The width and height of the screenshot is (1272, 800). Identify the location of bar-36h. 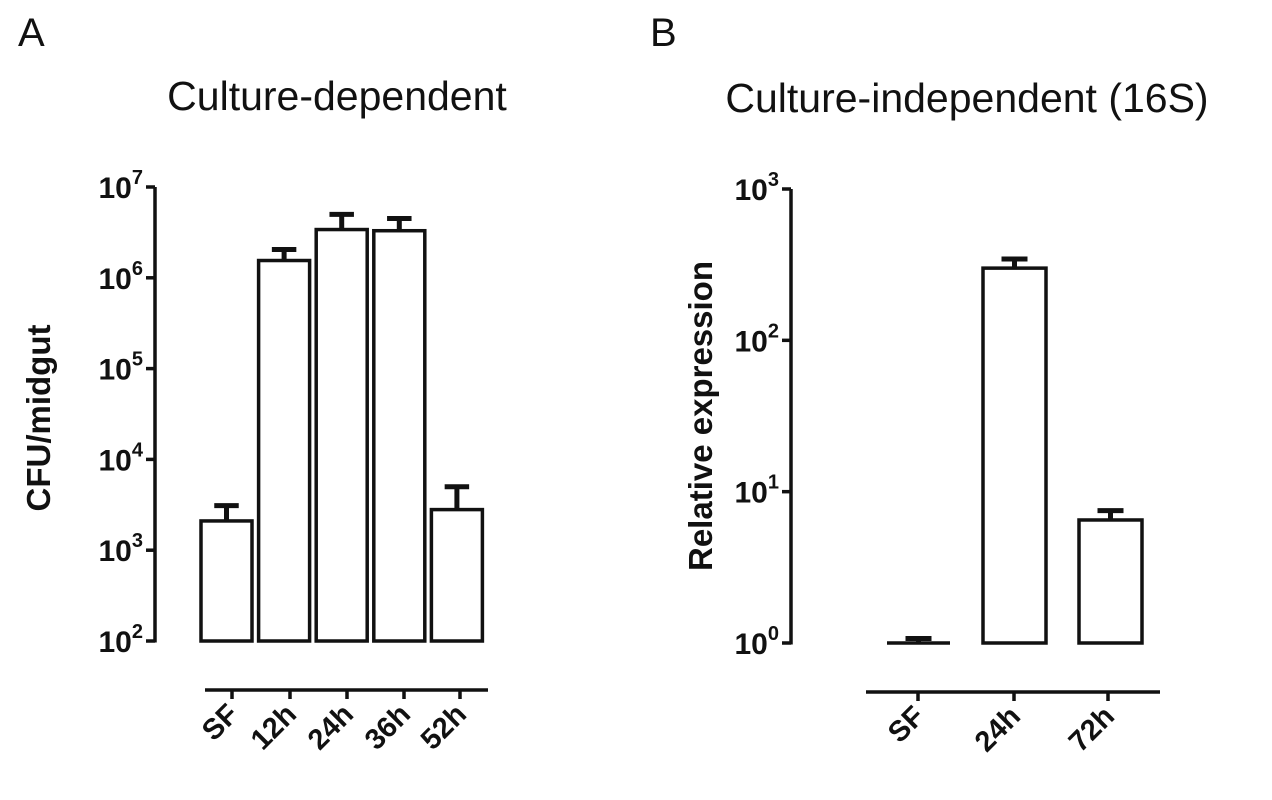
(399, 435).